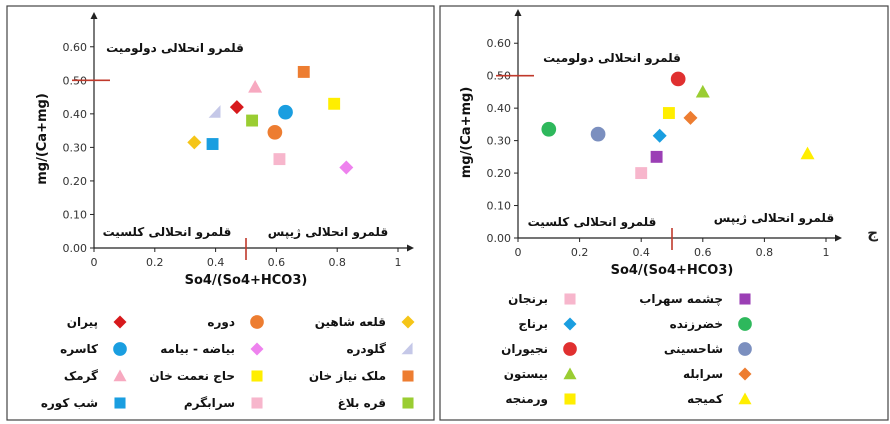 Image resolution: width=890 pixels, height=424 pixels. What do you see at coordinates (347, 376) in the screenshot?
I see `legend-label: ملک نیاز خان` at bounding box center [347, 376].